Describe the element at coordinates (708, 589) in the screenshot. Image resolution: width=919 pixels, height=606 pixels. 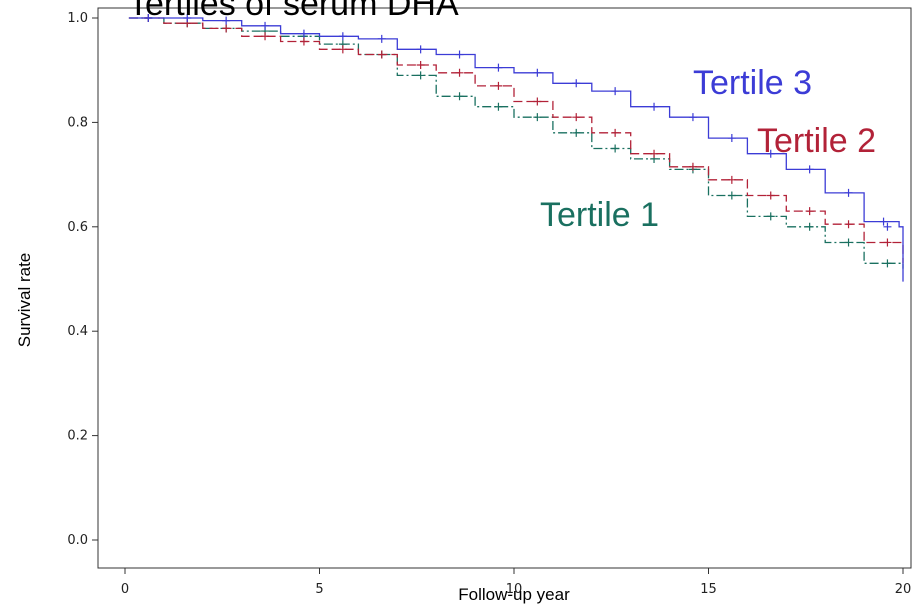
I see `x-tick-label: 15` at that location.